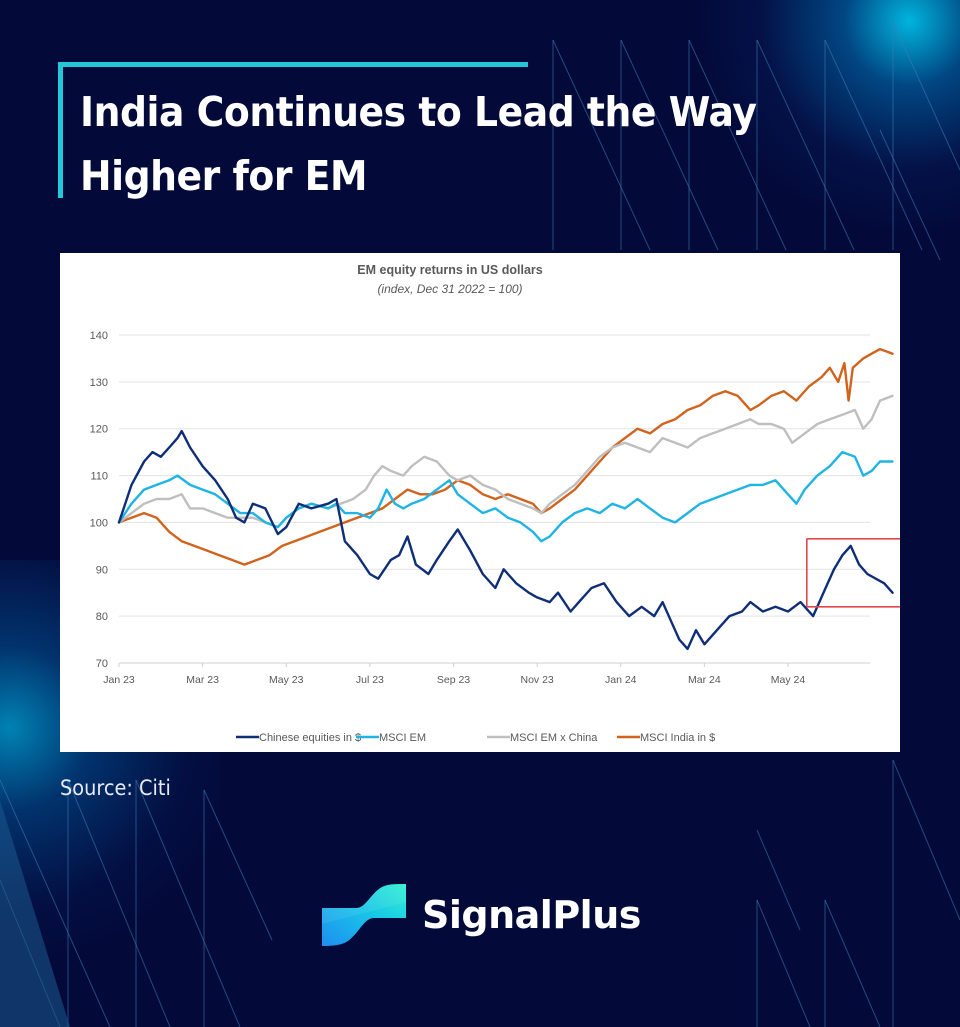  I want to click on highlight-box, so click(853, 573).